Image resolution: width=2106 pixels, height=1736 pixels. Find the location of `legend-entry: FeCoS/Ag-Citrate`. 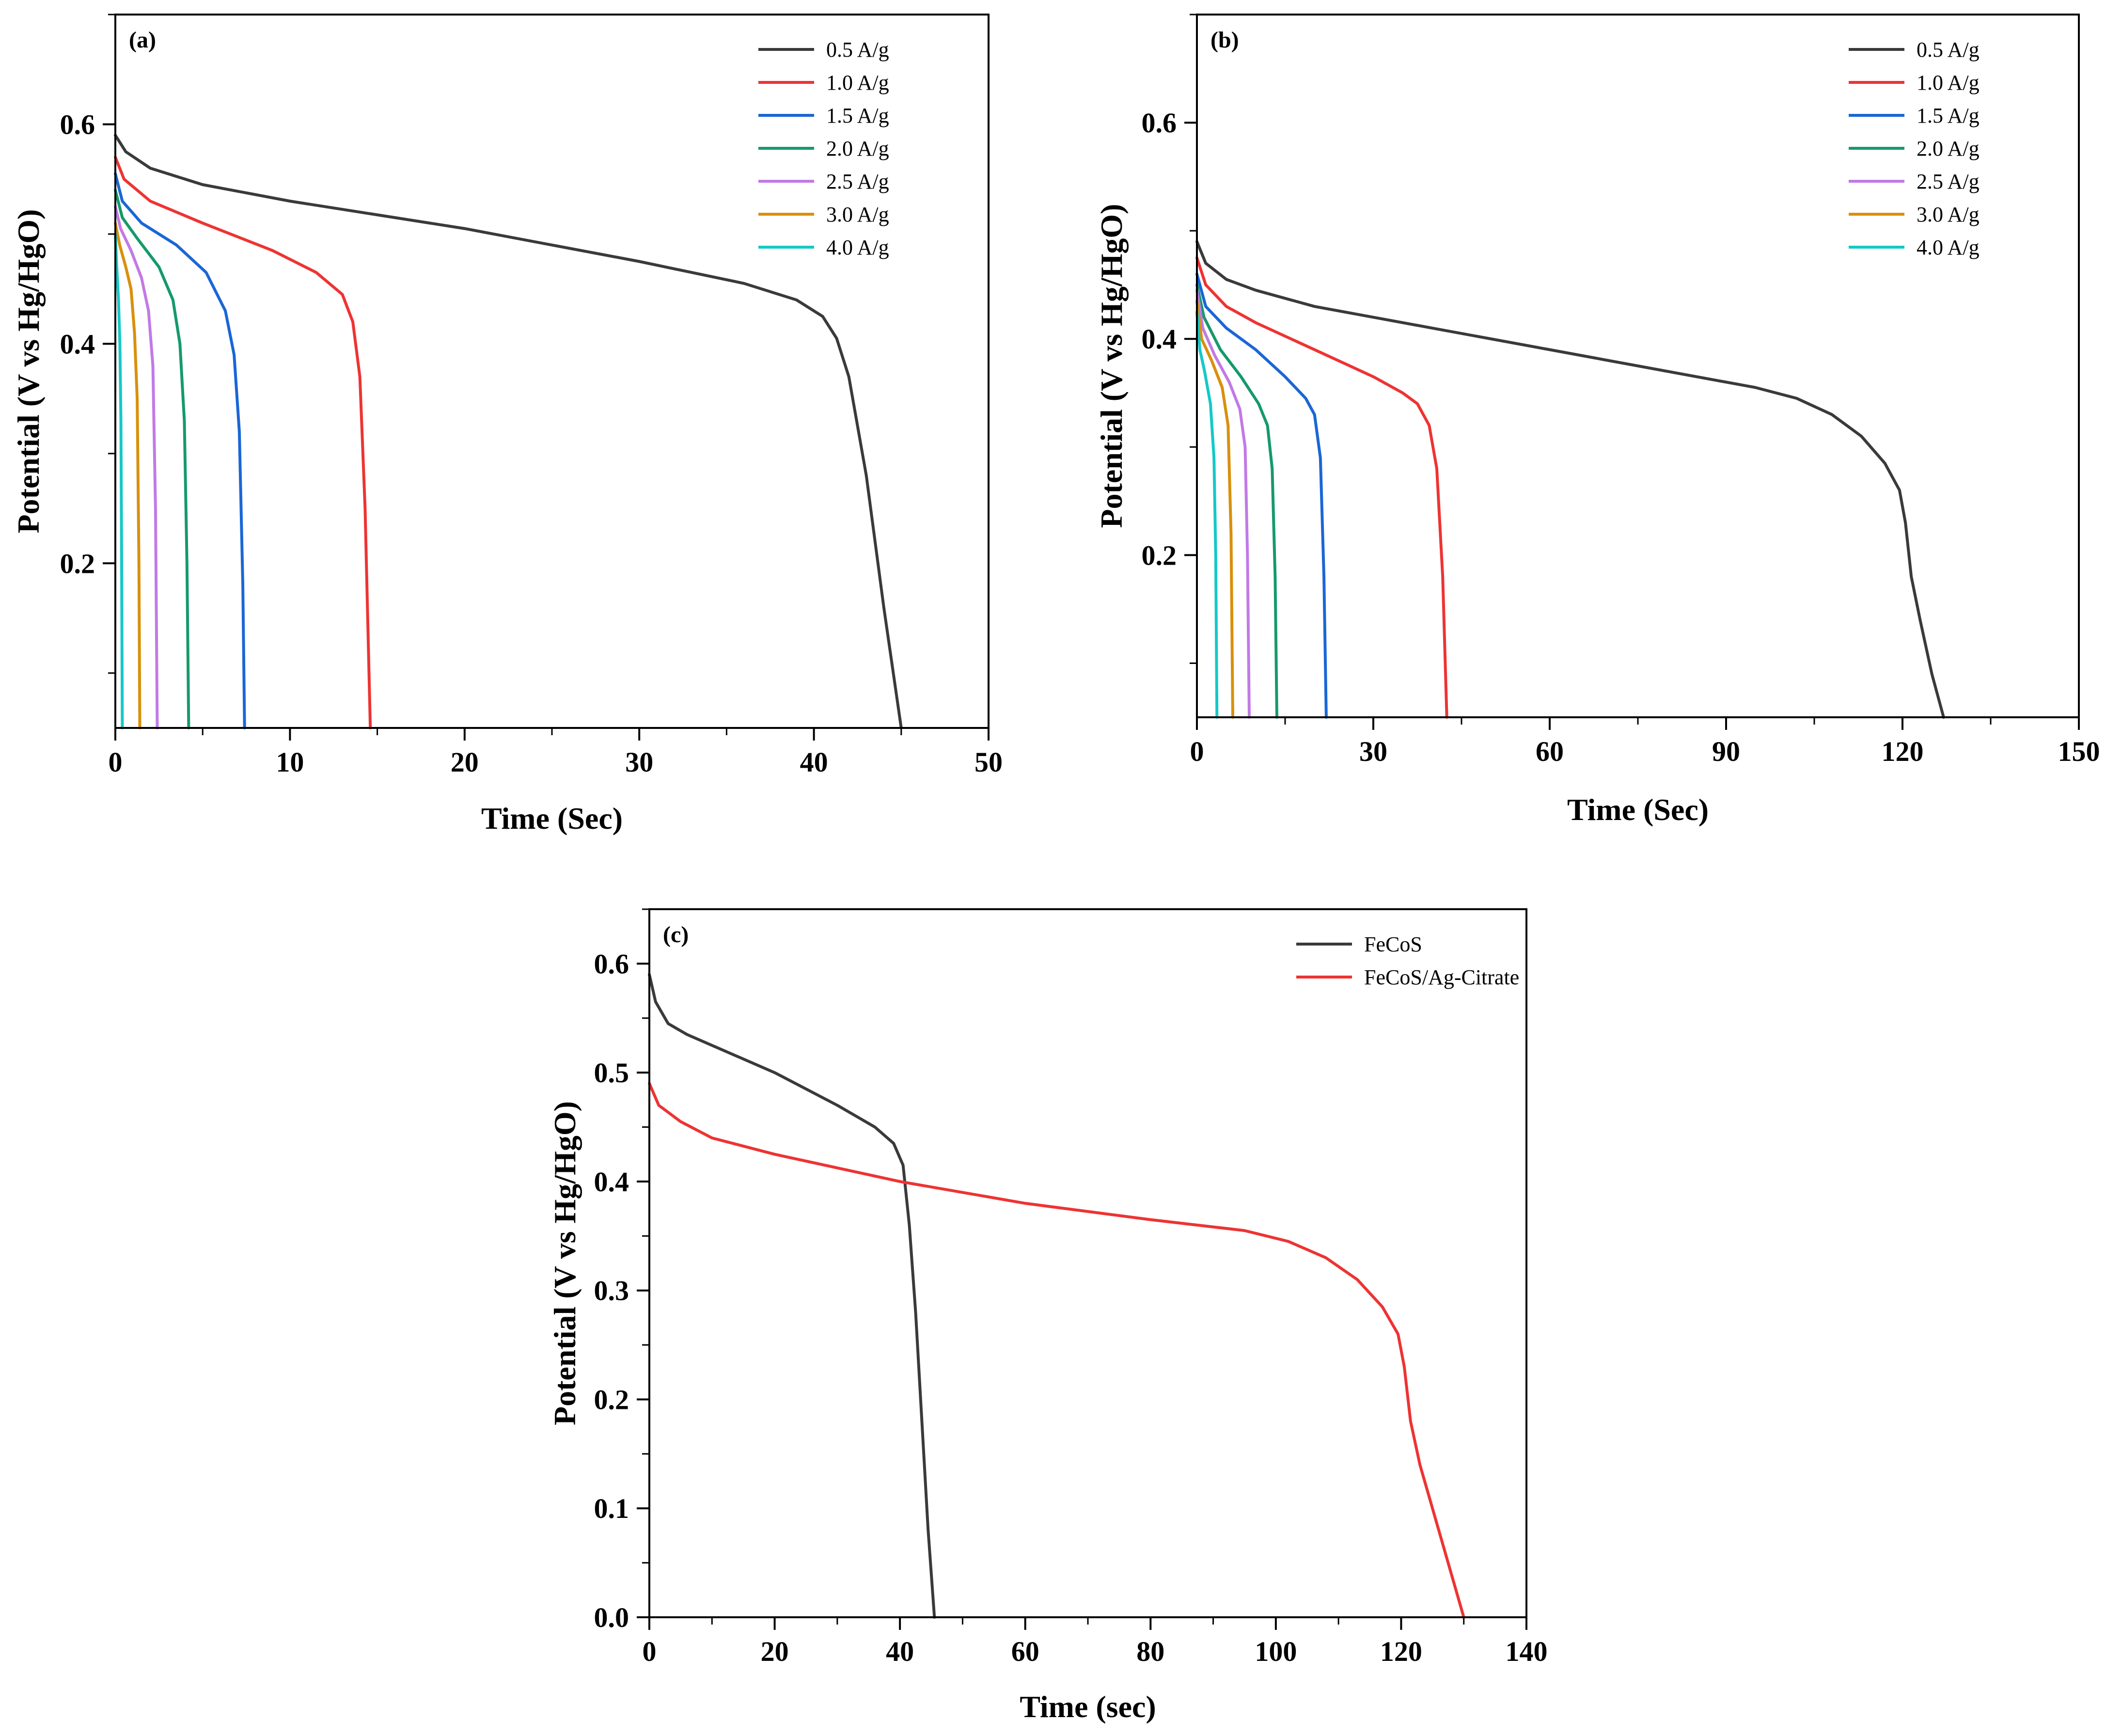

legend-entry: FeCoS/Ag-Citrate is located at coordinates (1441, 977).